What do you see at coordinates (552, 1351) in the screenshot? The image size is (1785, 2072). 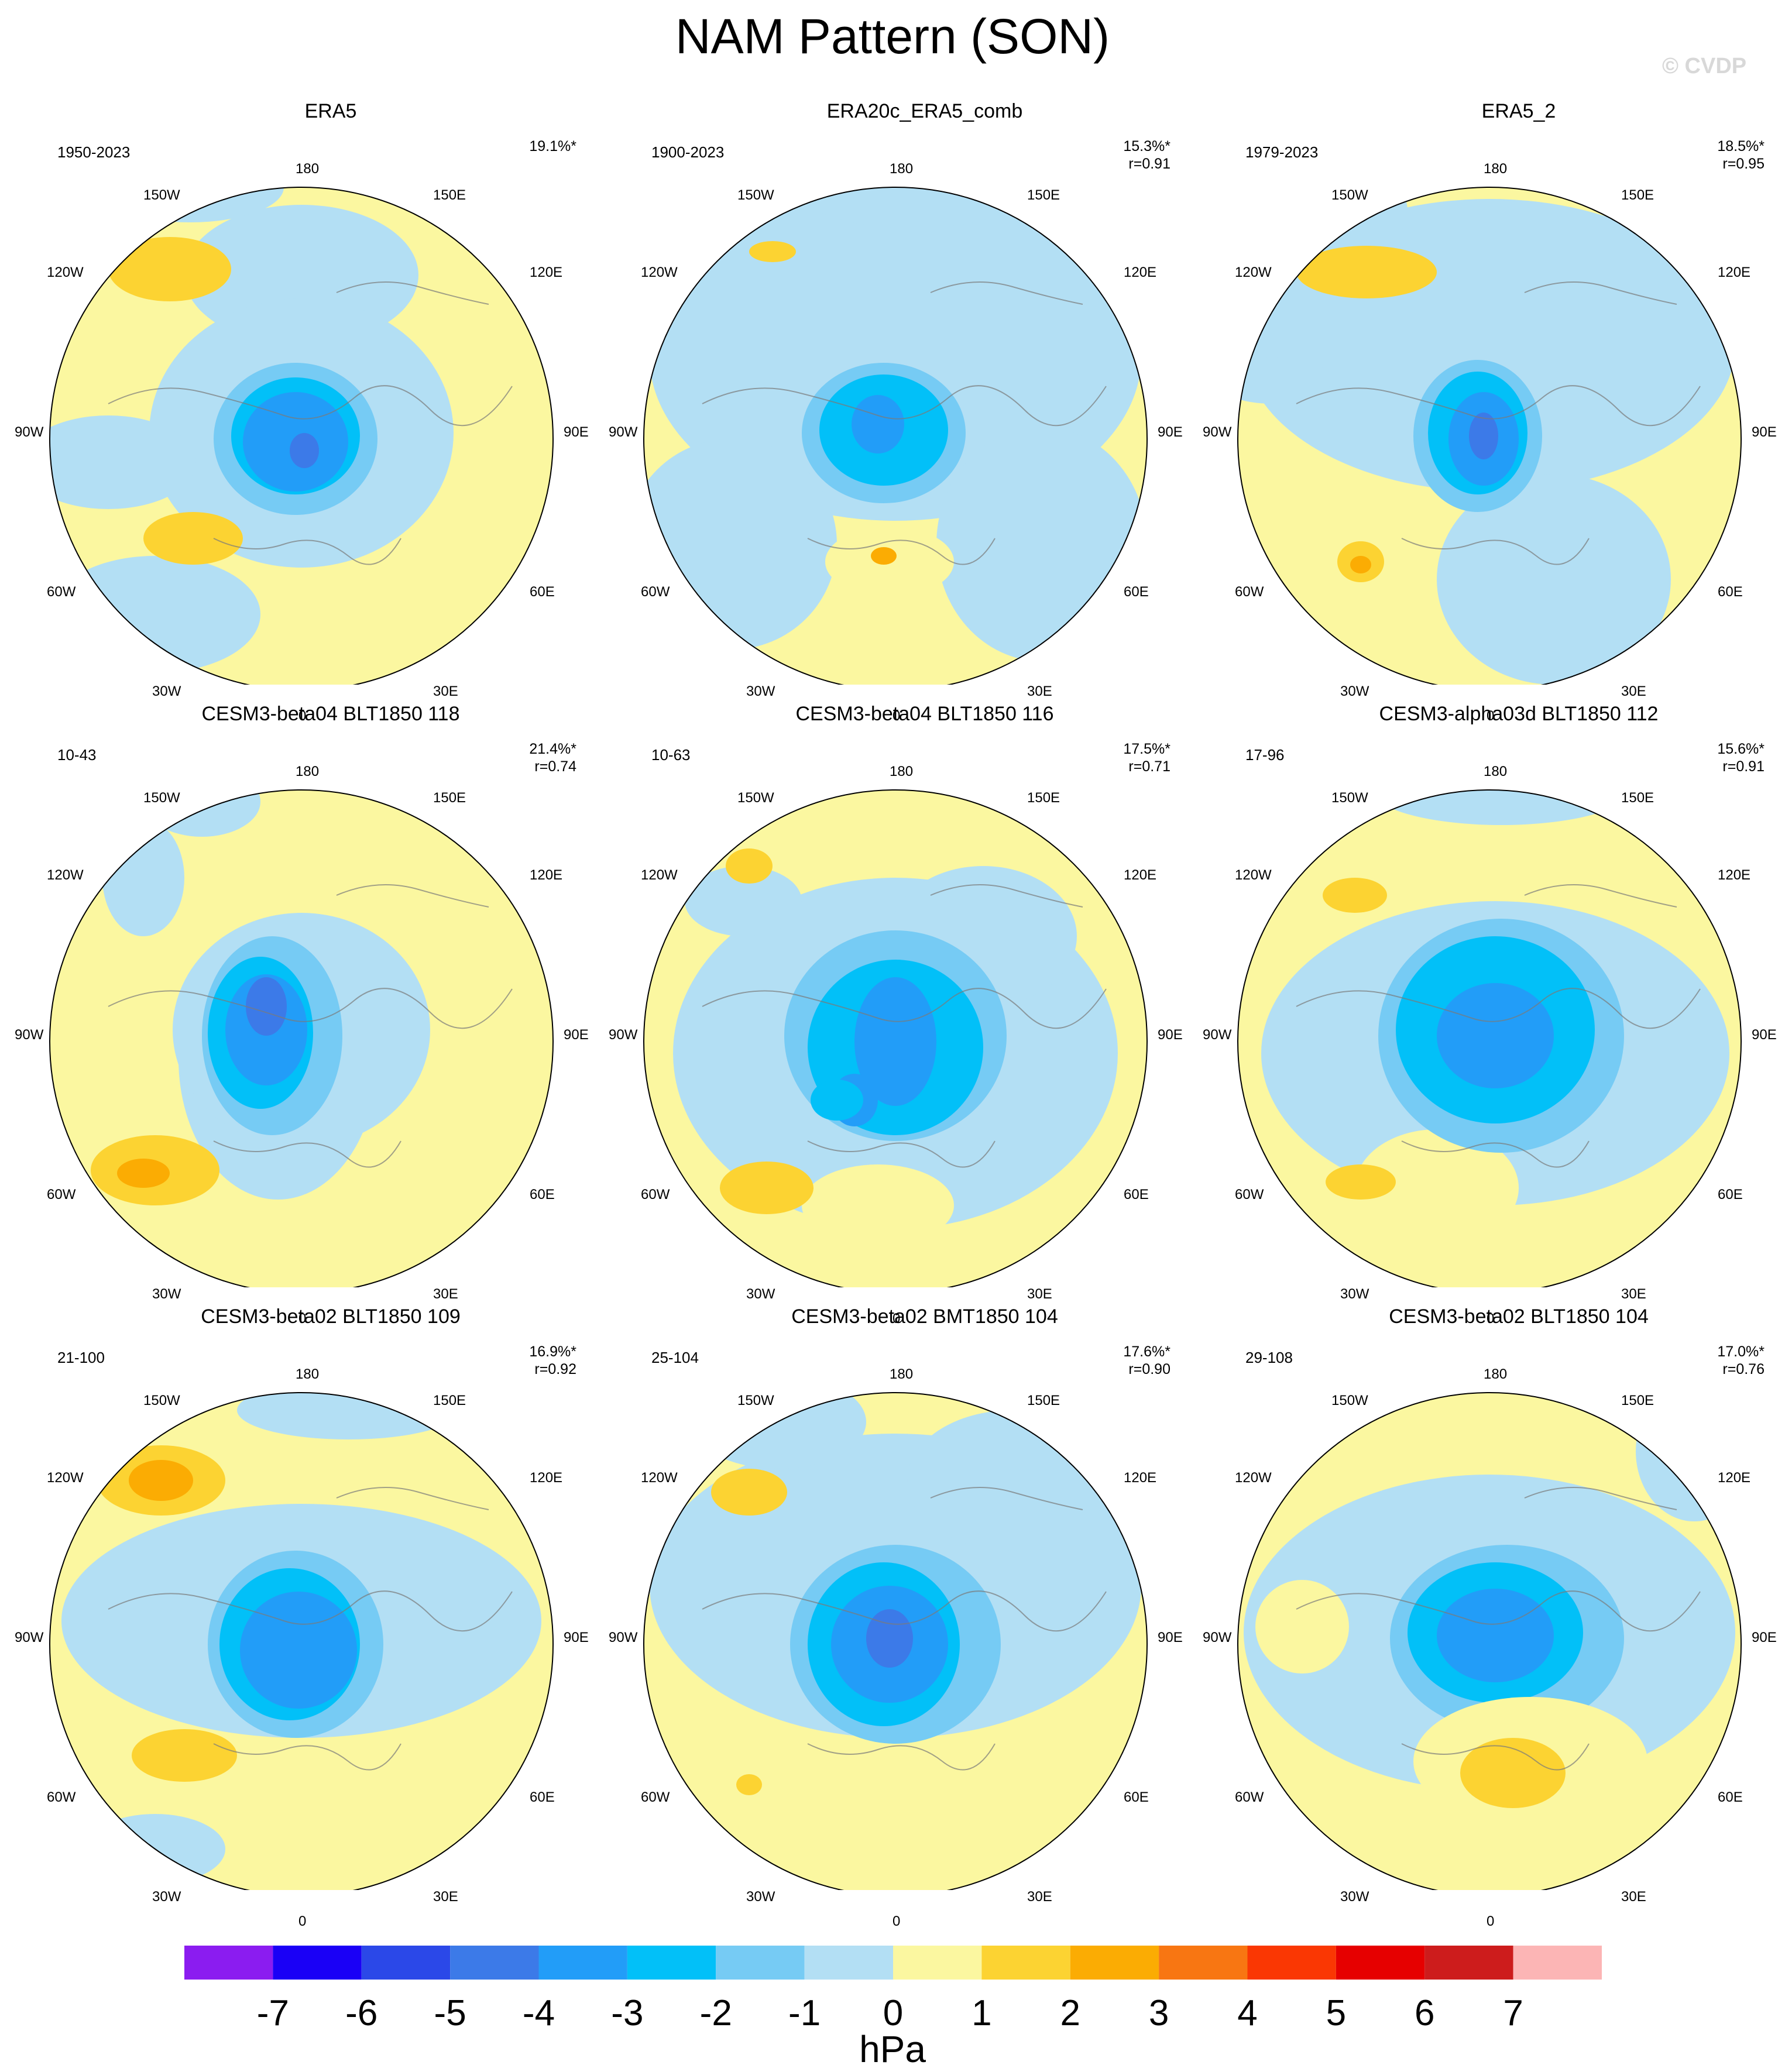 I see `variance-explained: 16.9%*` at bounding box center [552, 1351].